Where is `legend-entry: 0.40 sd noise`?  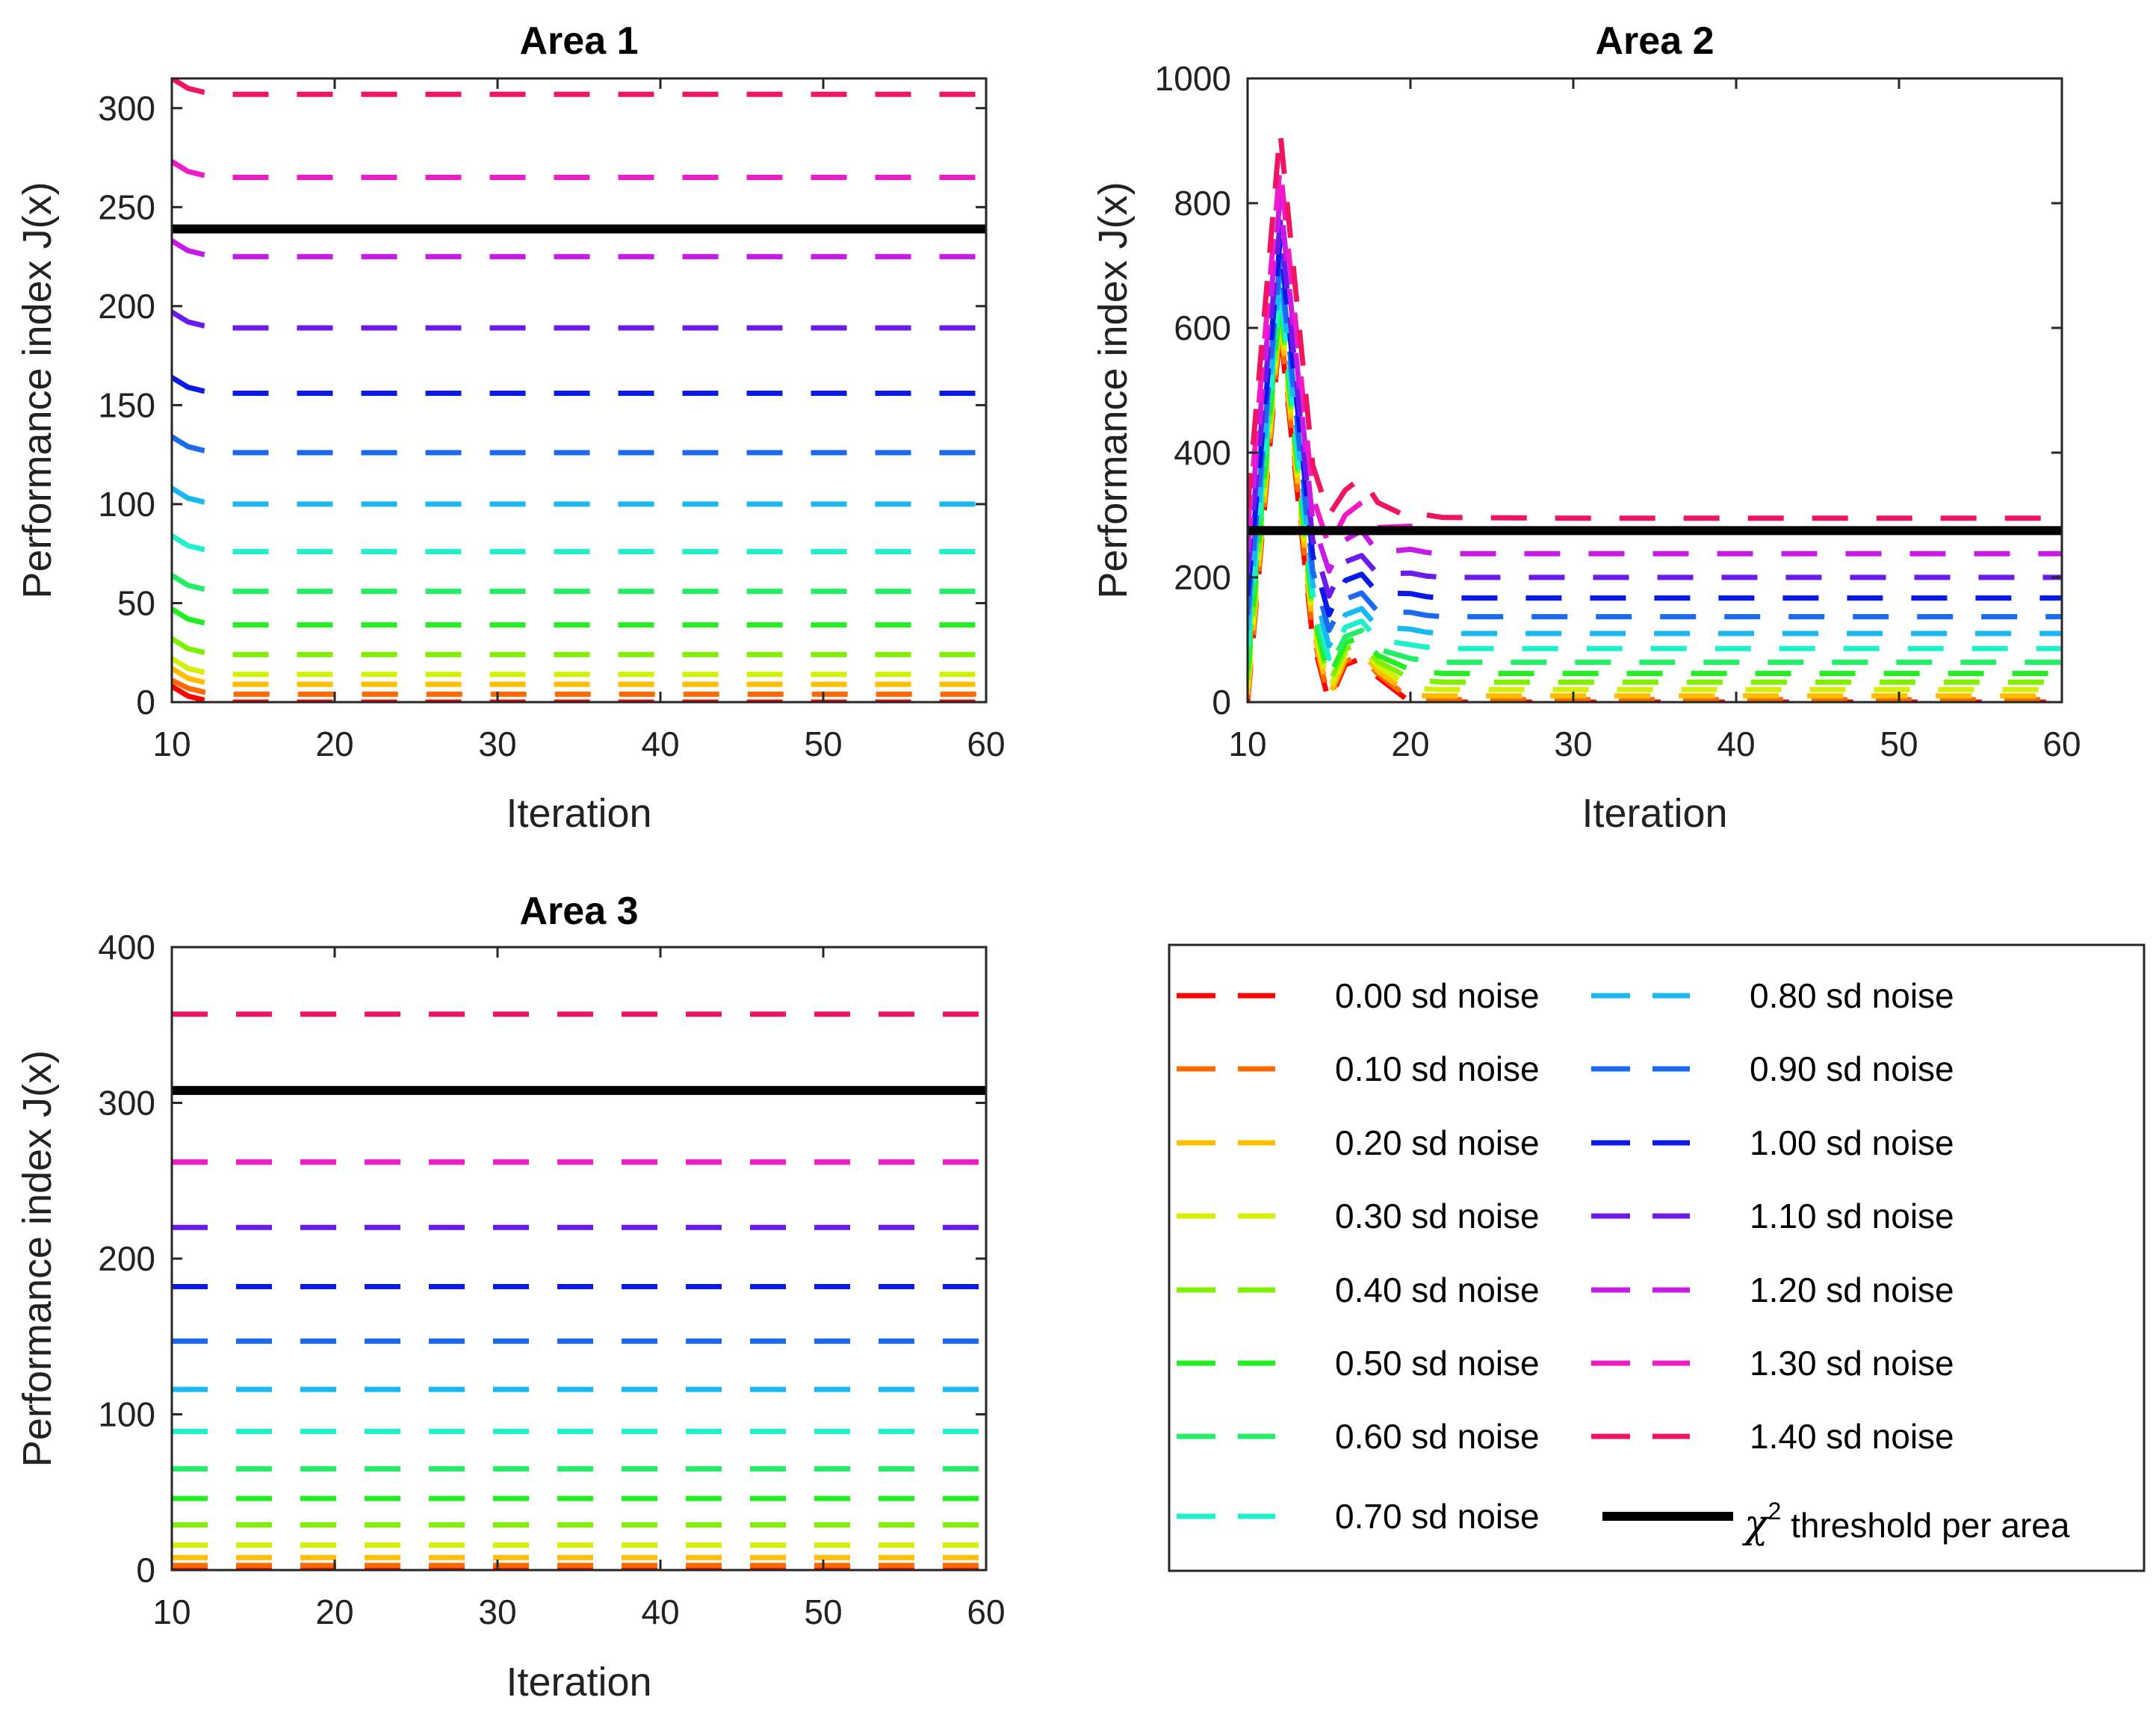
legend-entry: 0.40 sd noise is located at coordinates (1358, 1290).